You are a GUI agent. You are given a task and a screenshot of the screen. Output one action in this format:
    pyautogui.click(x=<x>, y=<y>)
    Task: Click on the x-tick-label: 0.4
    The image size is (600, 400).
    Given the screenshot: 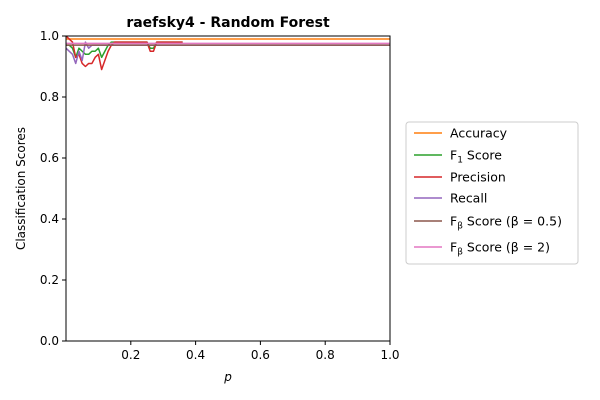 What is the action you would take?
    pyautogui.click(x=195, y=355)
    